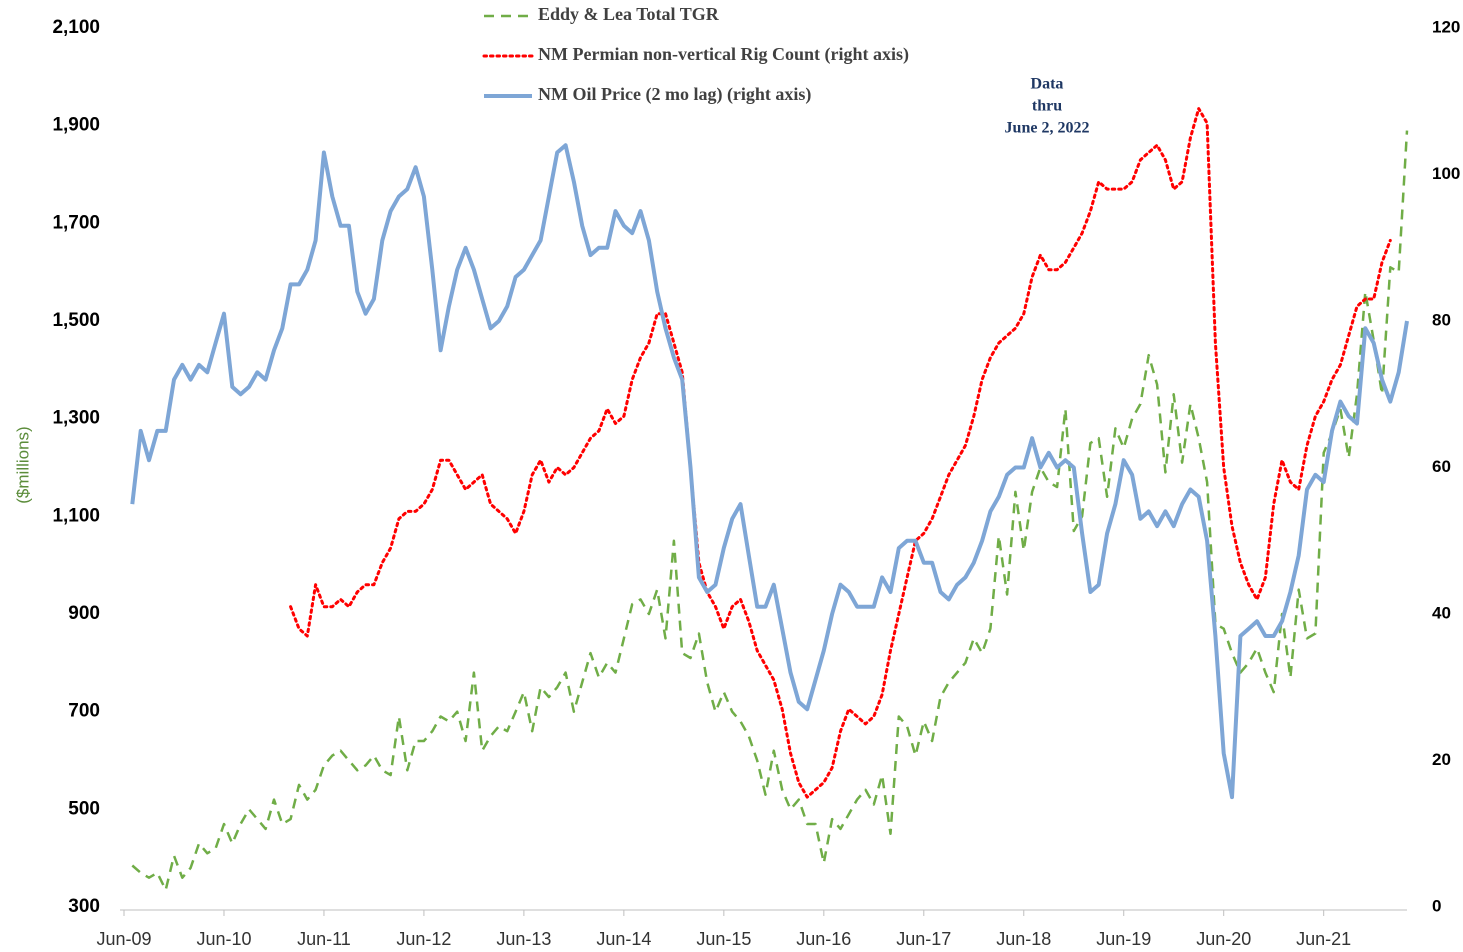 This screenshot has height=952, width=1463. What do you see at coordinates (84, 613) in the screenshot?
I see `y-tick-label: 900` at bounding box center [84, 613].